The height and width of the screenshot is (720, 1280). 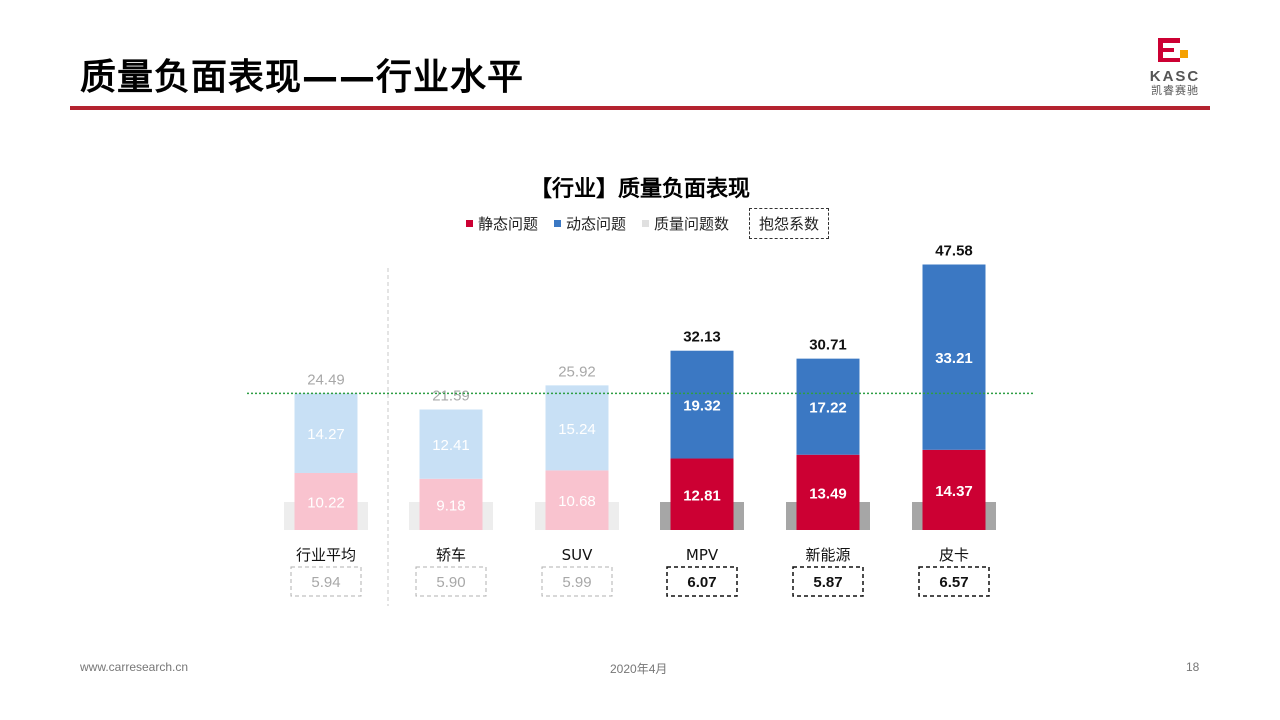 What do you see at coordinates (639, 669) in the screenshot?
I see `footer-date: 2020年4月` at bounding box center [639, 669].